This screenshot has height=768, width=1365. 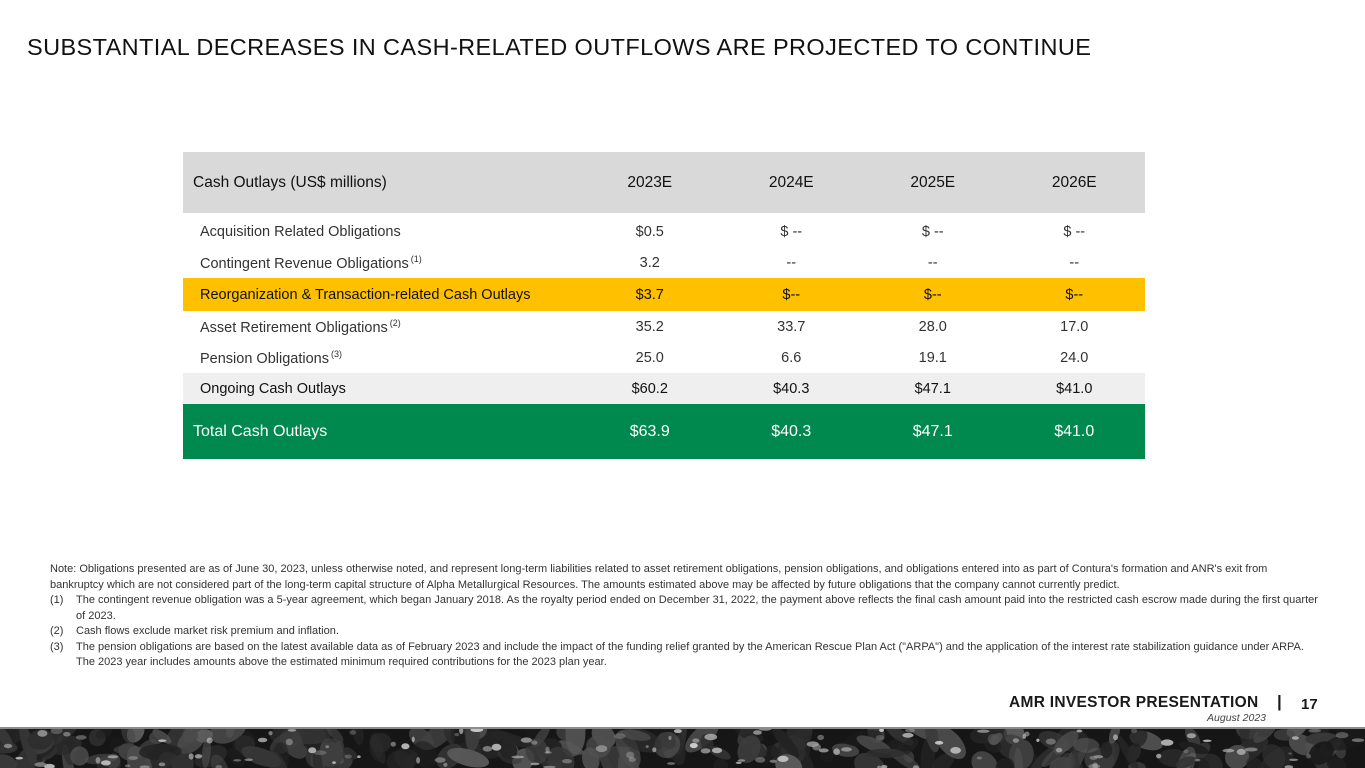 I want to click on coal-strip-image, so click(x=682, y=748).